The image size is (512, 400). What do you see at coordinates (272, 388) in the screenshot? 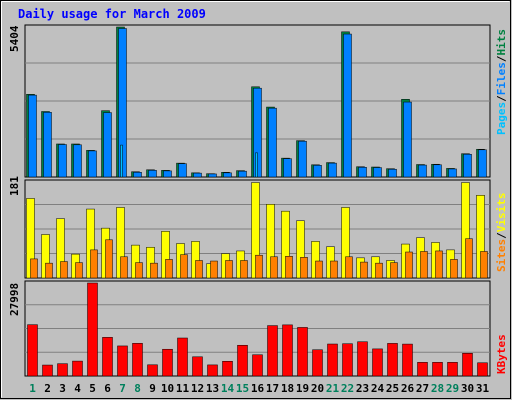
I see `x-label-day-17: 17` at bounding box center [272, 388].